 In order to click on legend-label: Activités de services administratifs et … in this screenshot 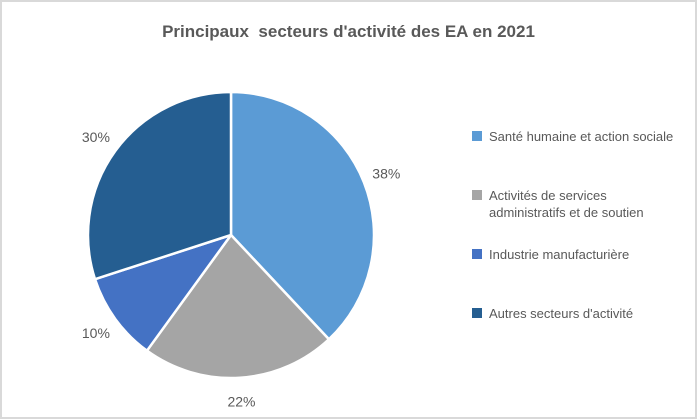, I will do `click(566, 204)`.